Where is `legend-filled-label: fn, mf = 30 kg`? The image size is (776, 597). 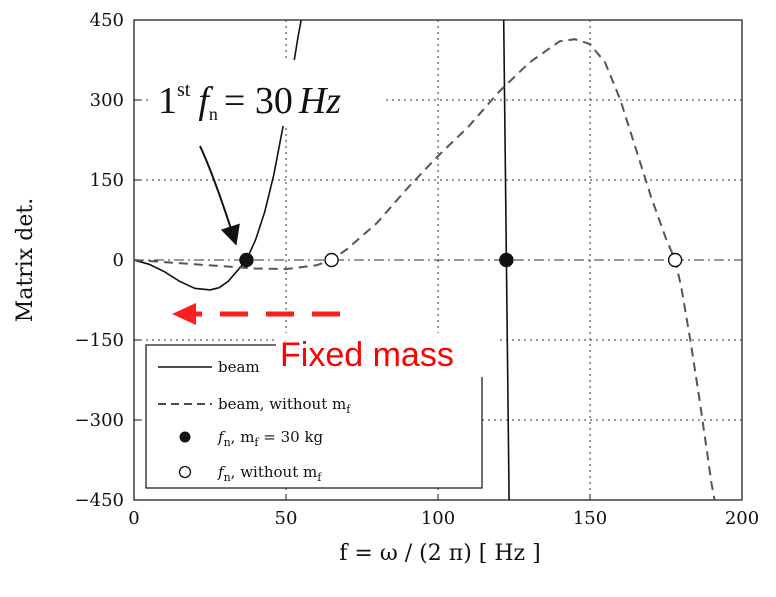 legend-filled-label: fn, mf = 30 kg is located at coordinates (270, 438).